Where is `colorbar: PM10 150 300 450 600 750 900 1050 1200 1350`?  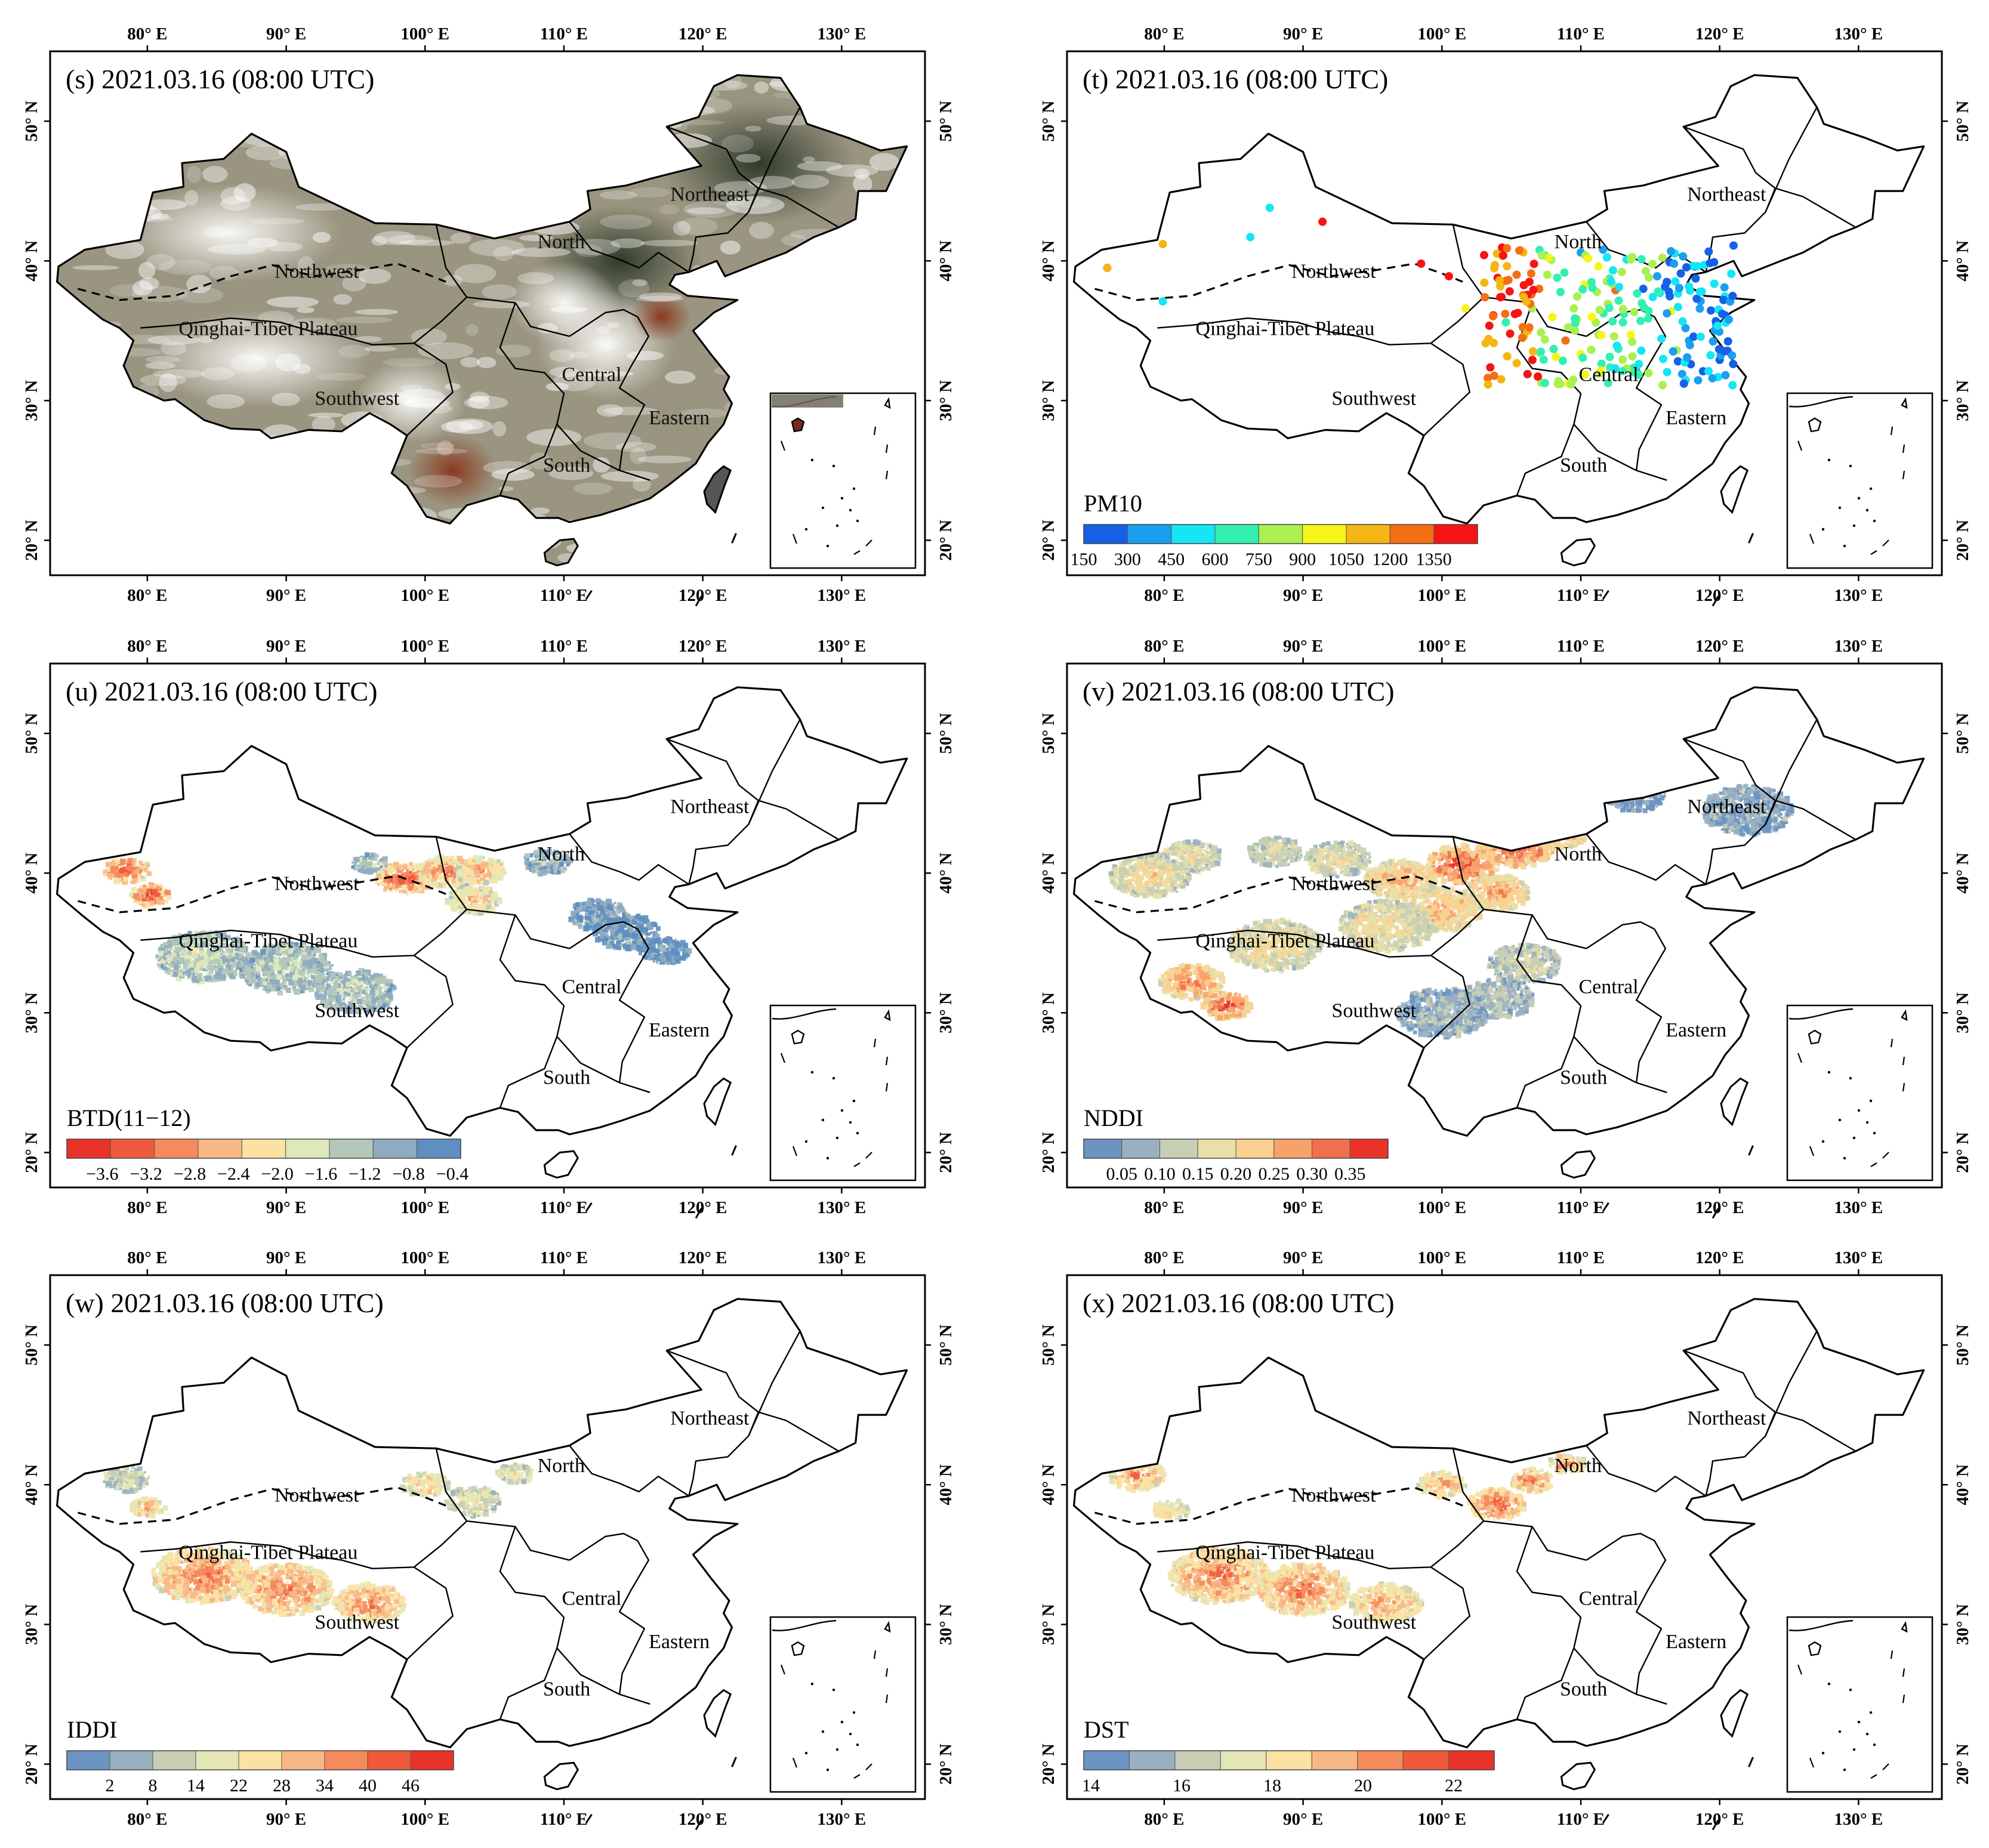 colorbar: PM10 150 300 450 600 750 900 1050 1200 1350 is located at coordinates (1274, 529).